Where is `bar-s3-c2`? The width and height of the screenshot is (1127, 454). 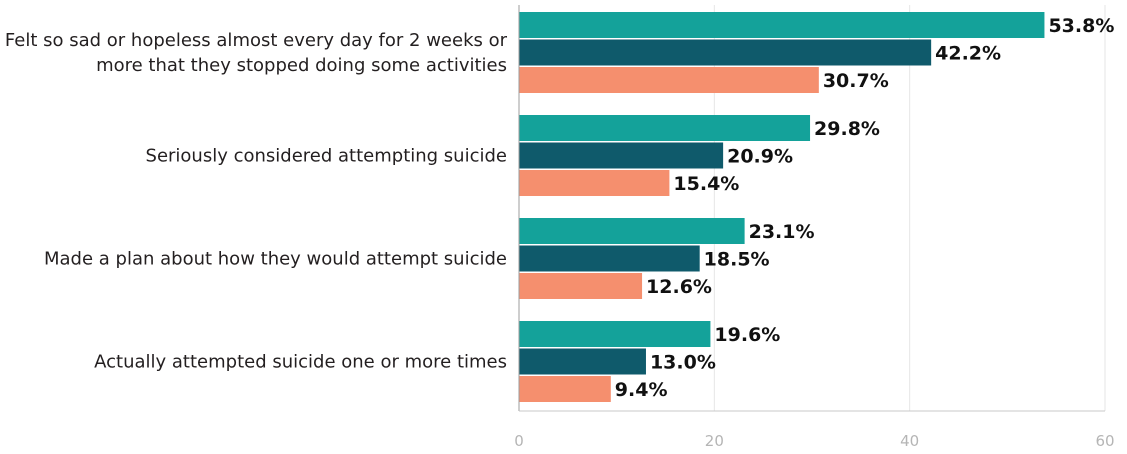
bar-s3-c2 is located at coordinates (594, 183).